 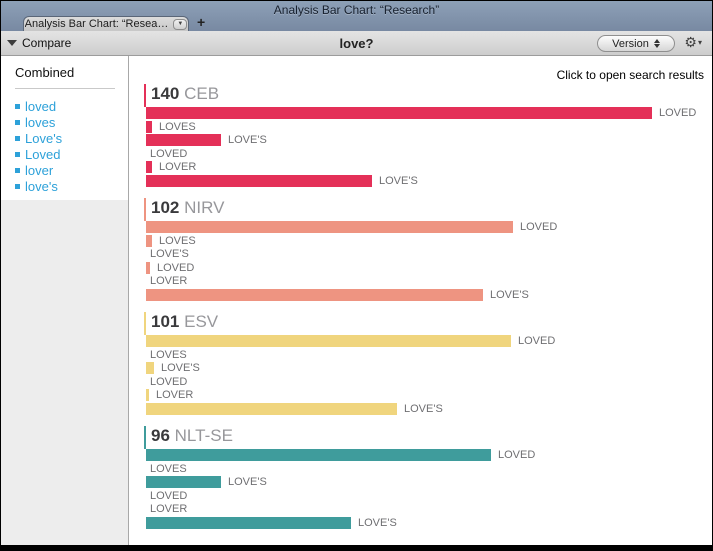 What do you see at coordinates (64, 170) in the screenshot?
I see `sidebar-item-lover: lover` at bounding box center [64, 170].